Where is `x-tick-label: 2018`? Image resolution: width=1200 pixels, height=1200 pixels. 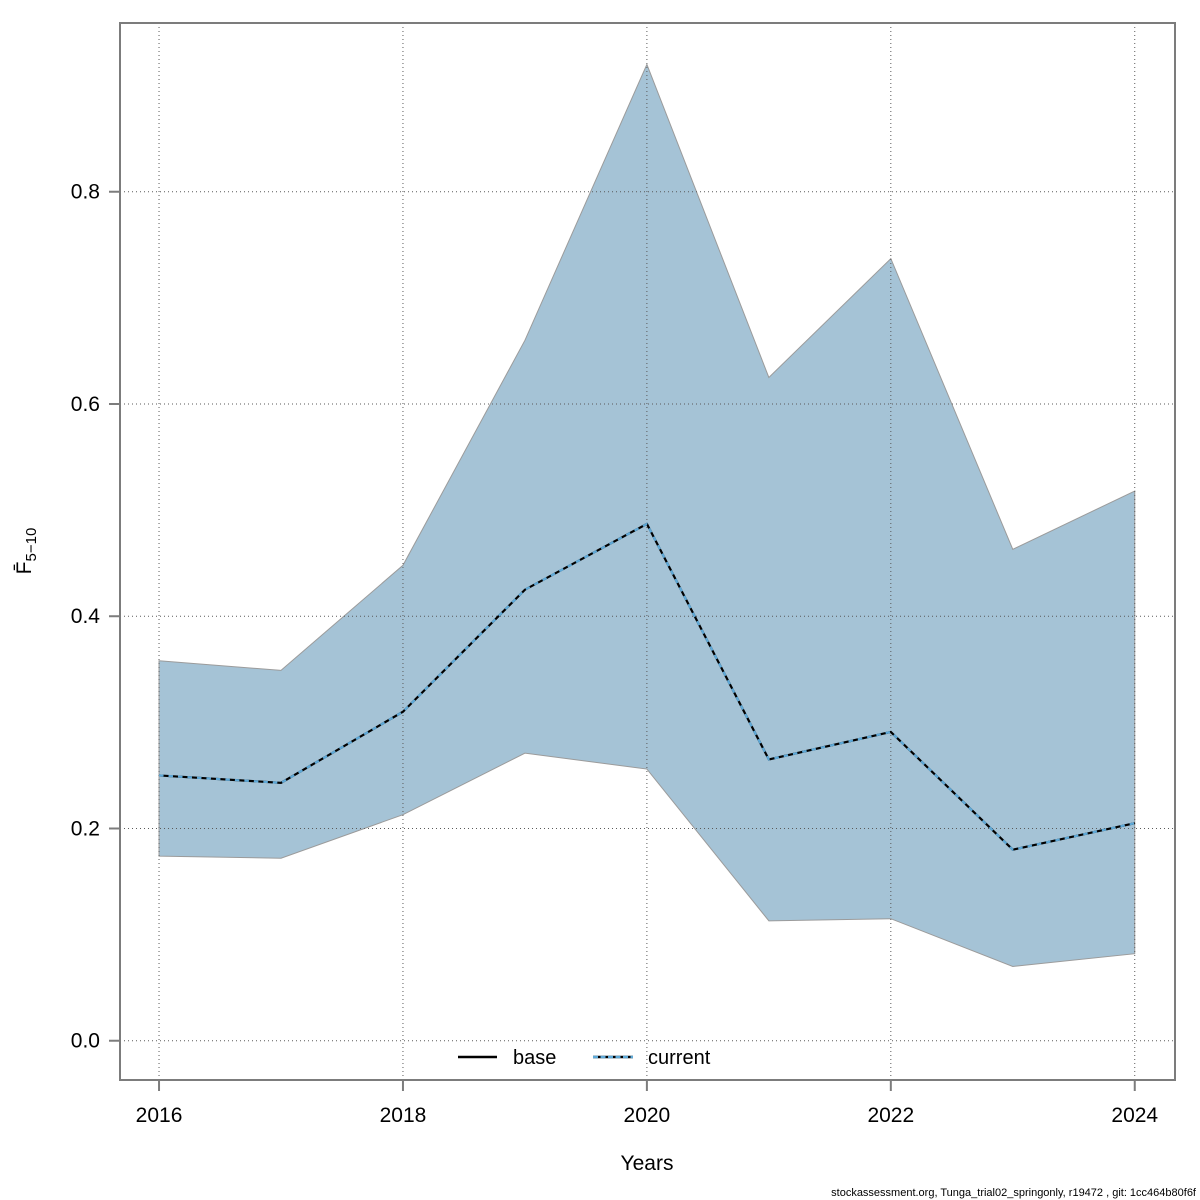
x-tick-label: 2018 is located at coordinates (403, 1115).